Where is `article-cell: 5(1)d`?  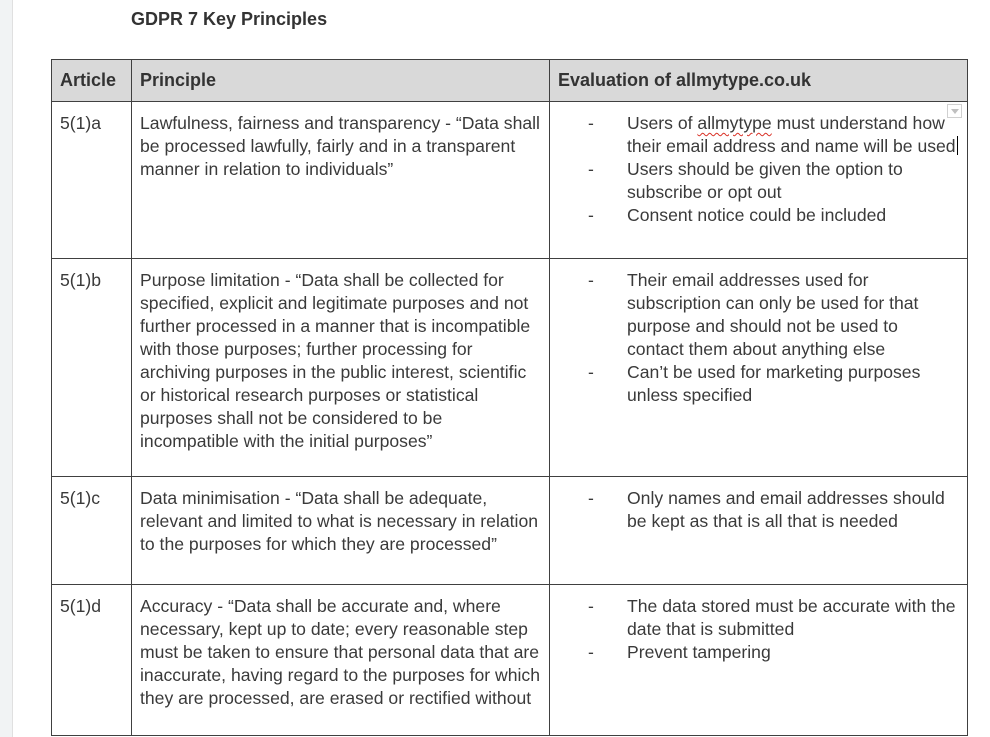 article-cell: 5(1)d is located at coordinates (91, 660).